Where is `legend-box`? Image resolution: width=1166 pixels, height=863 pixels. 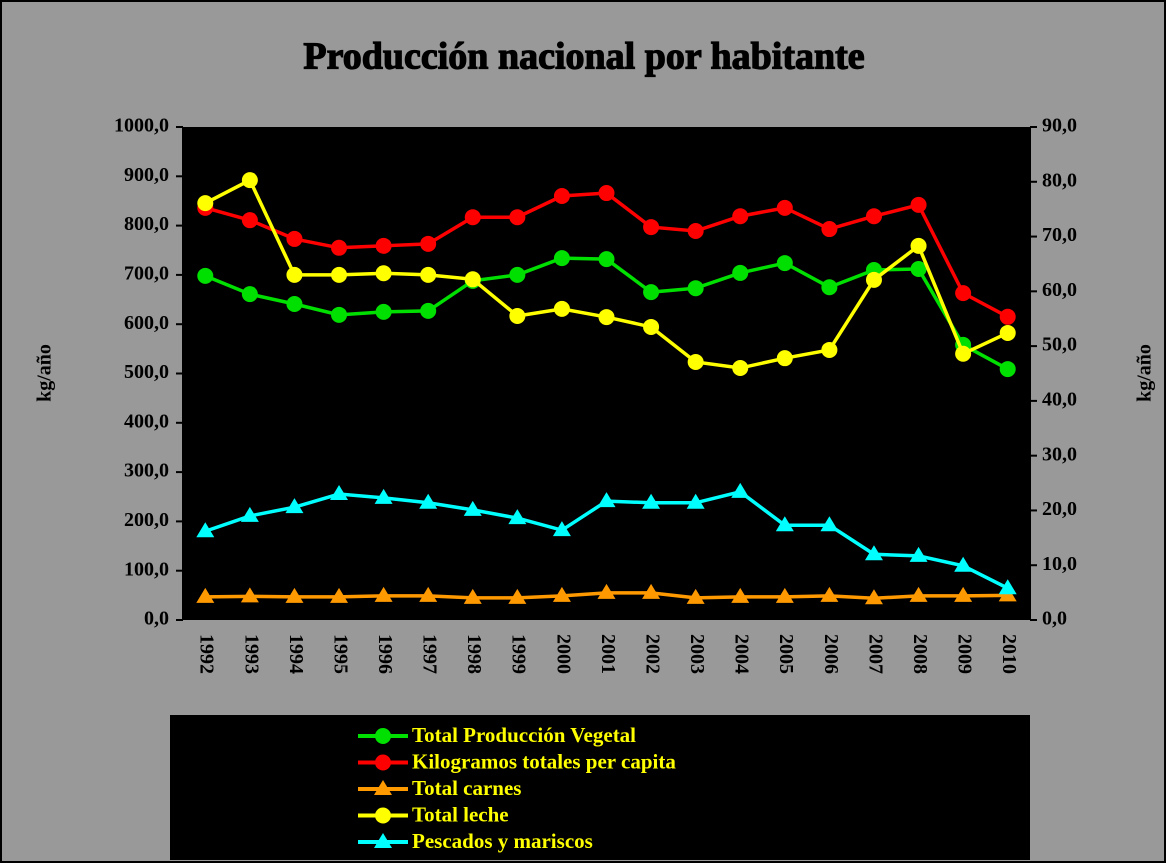
legend-box is located at coordinates (600, 787).